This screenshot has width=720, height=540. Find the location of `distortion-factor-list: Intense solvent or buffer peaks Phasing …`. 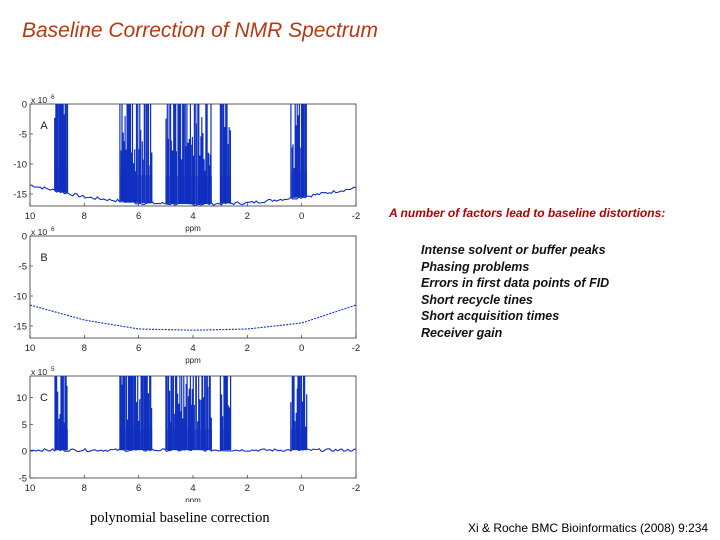

distortion-factor-list: Intense solvent or buffer peaks Phasing … is located at coordinates (515, 292).